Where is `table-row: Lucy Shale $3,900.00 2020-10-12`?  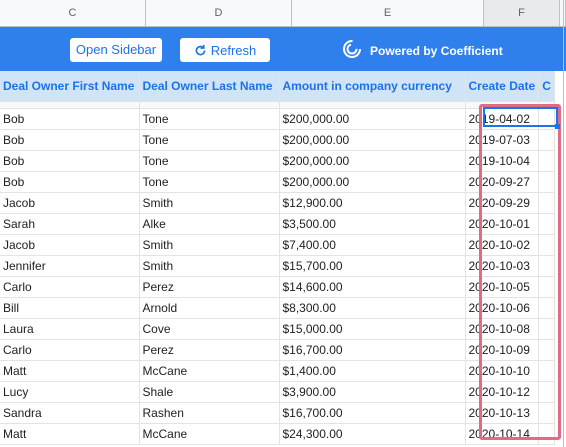 table-row: Lucy Shale $3,900.00 2020-10-12 is located at coordinates (277, 392).